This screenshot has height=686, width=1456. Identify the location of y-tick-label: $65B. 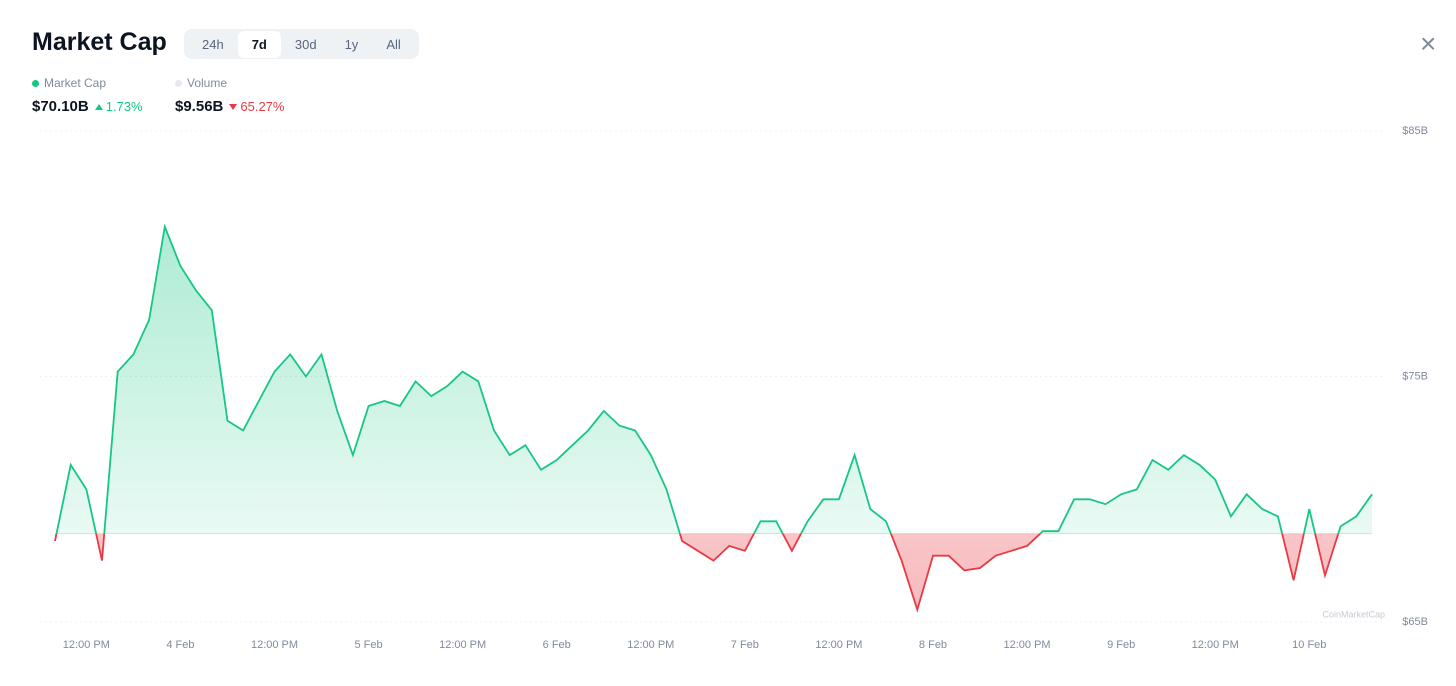
(1415, 622).